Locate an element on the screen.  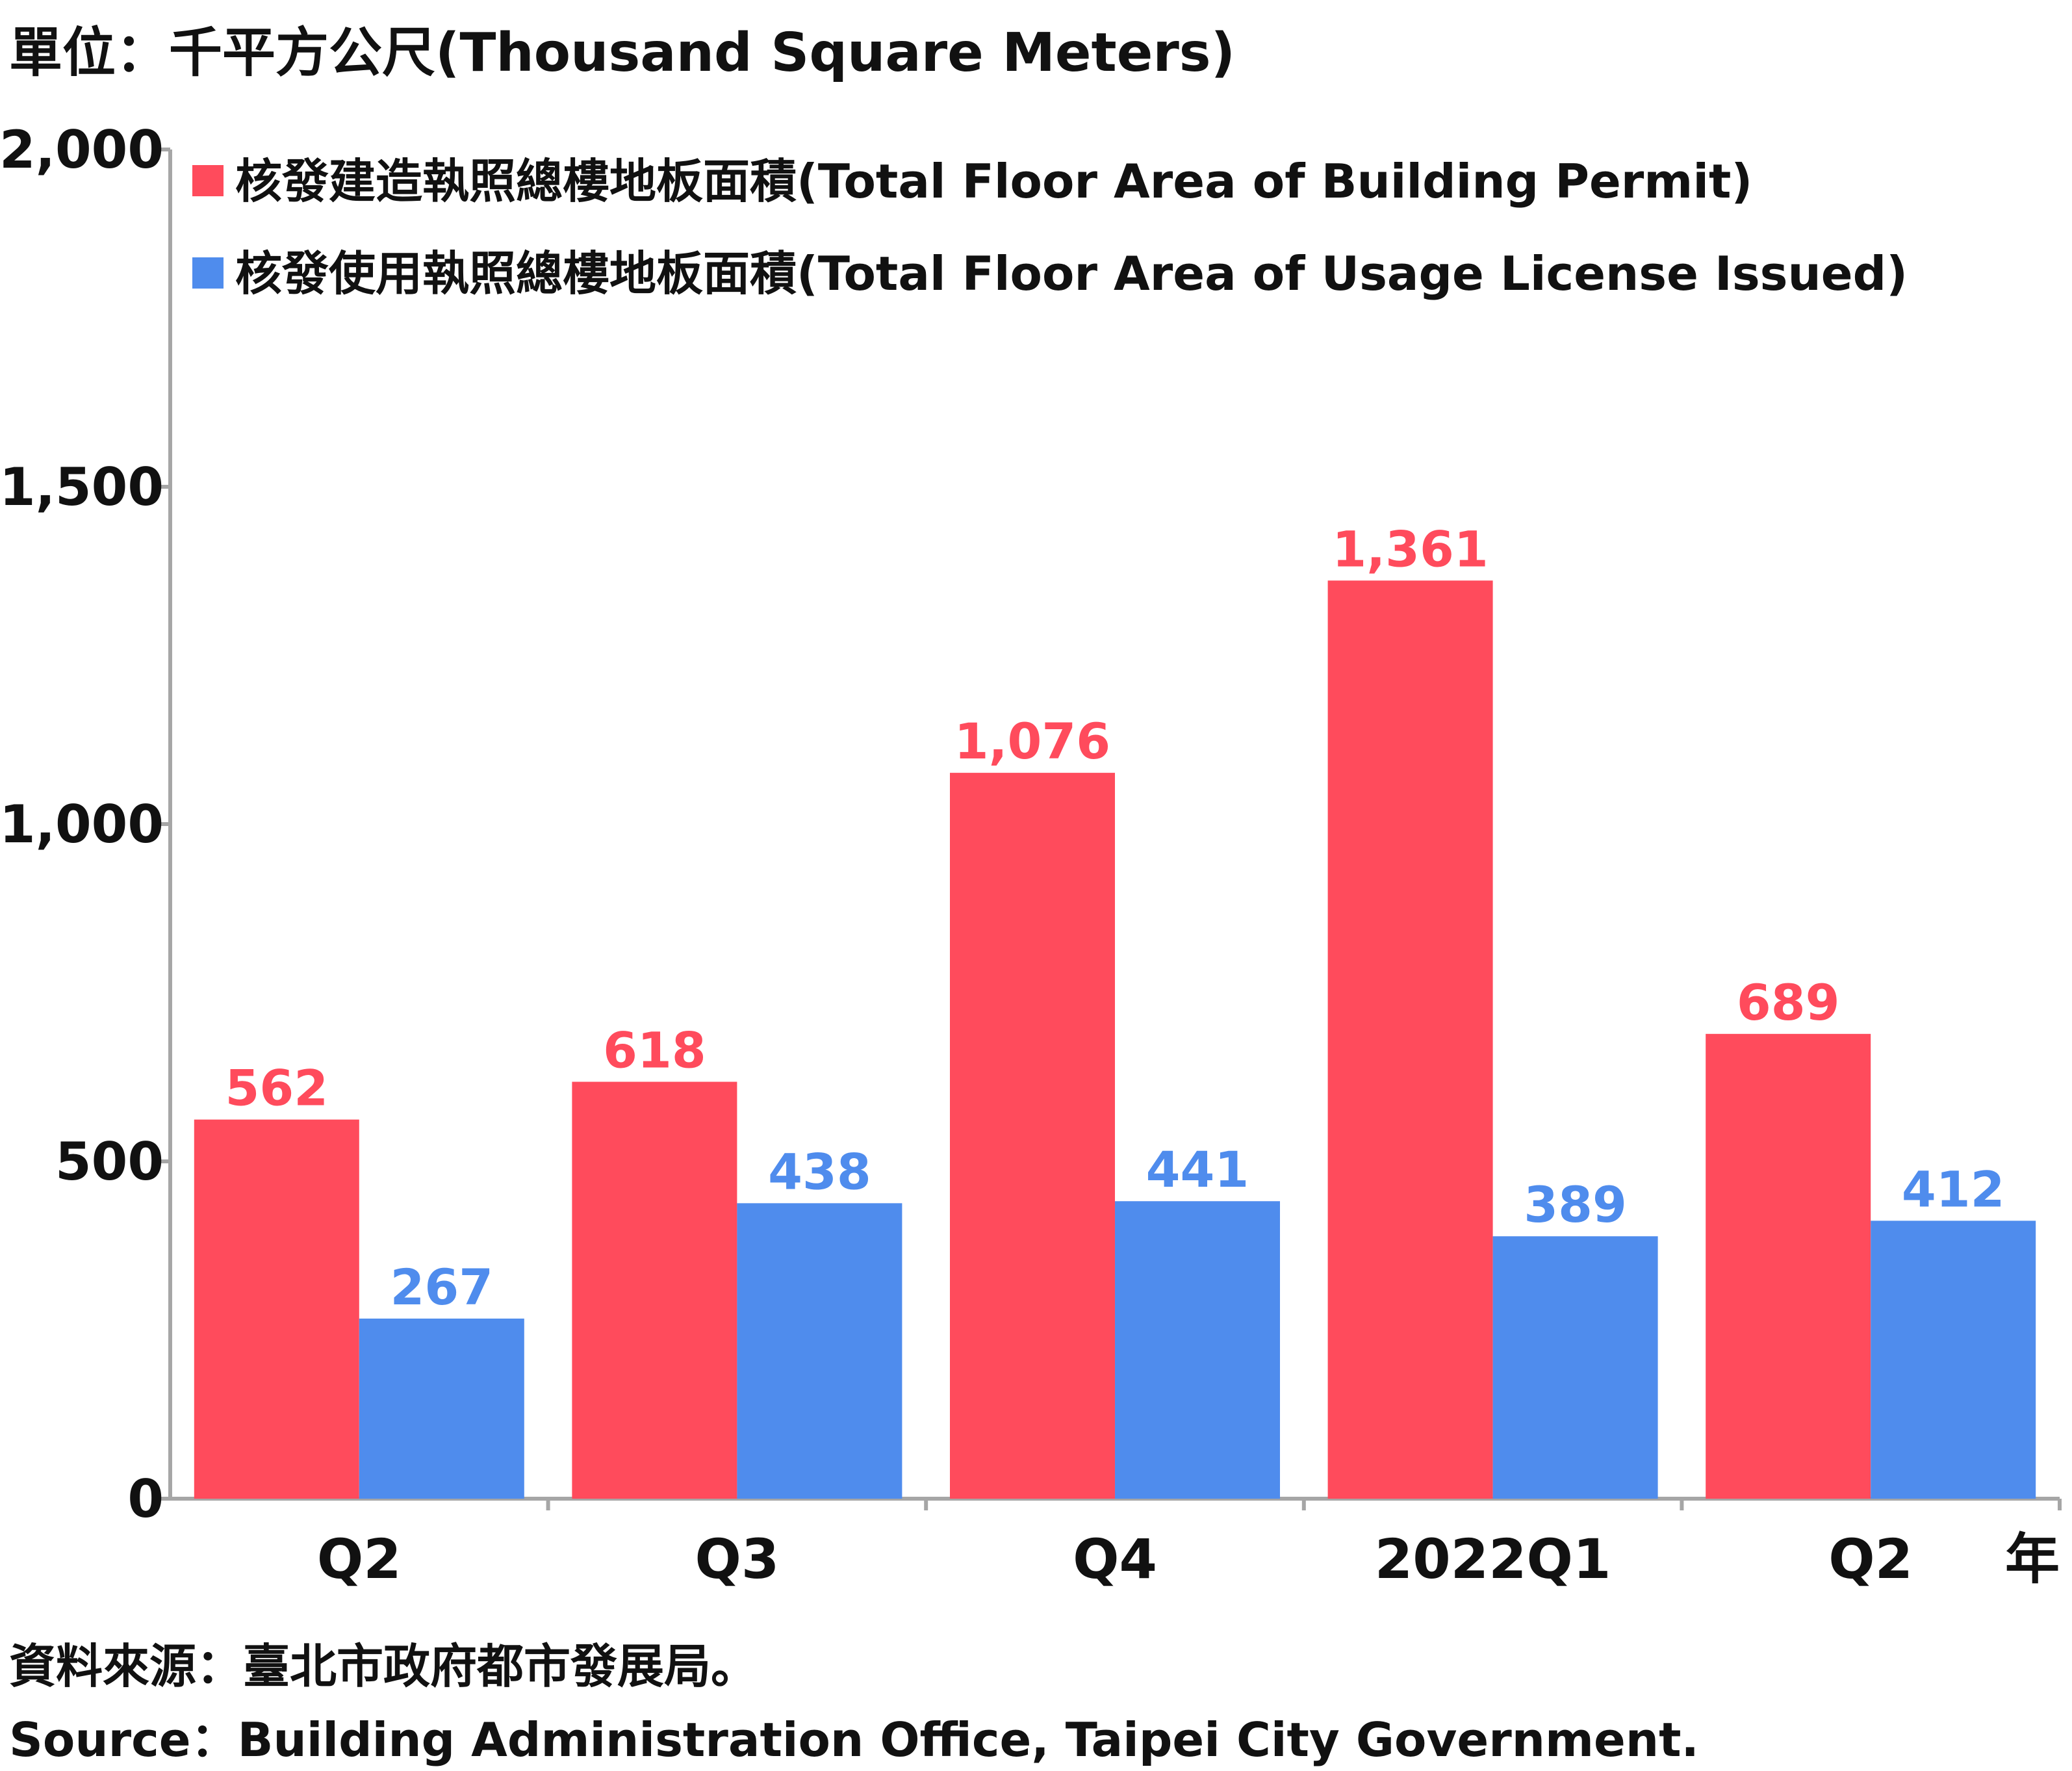
y-tick-label: 1,000 is located at coordinates (82, 824).